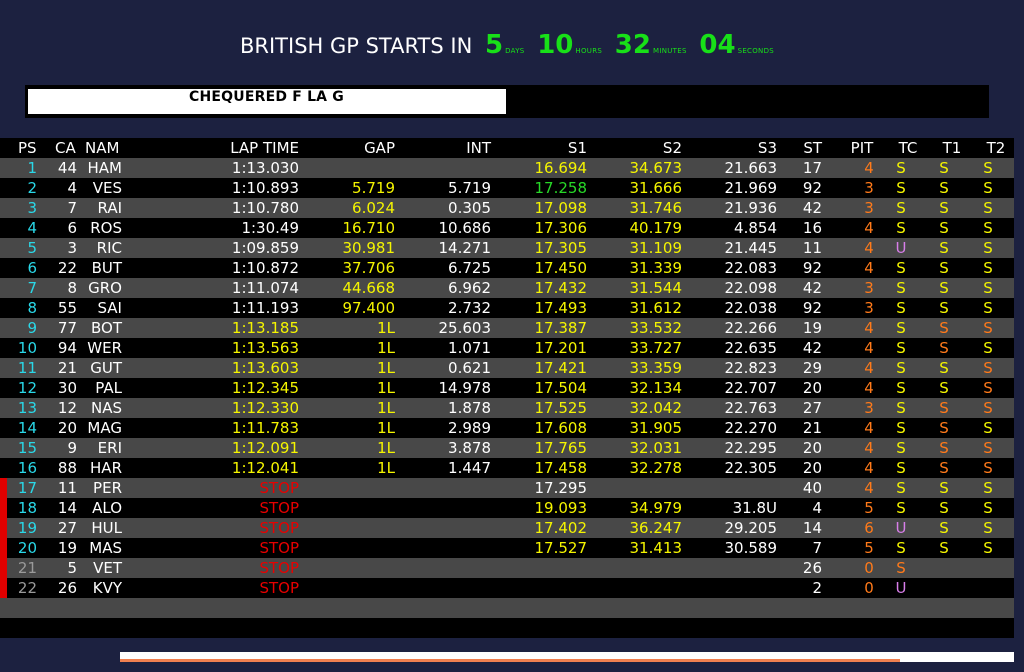 The width and height of the screenshot is (1024, 672). I want to click on cell-tc: U, so click(901, 588).